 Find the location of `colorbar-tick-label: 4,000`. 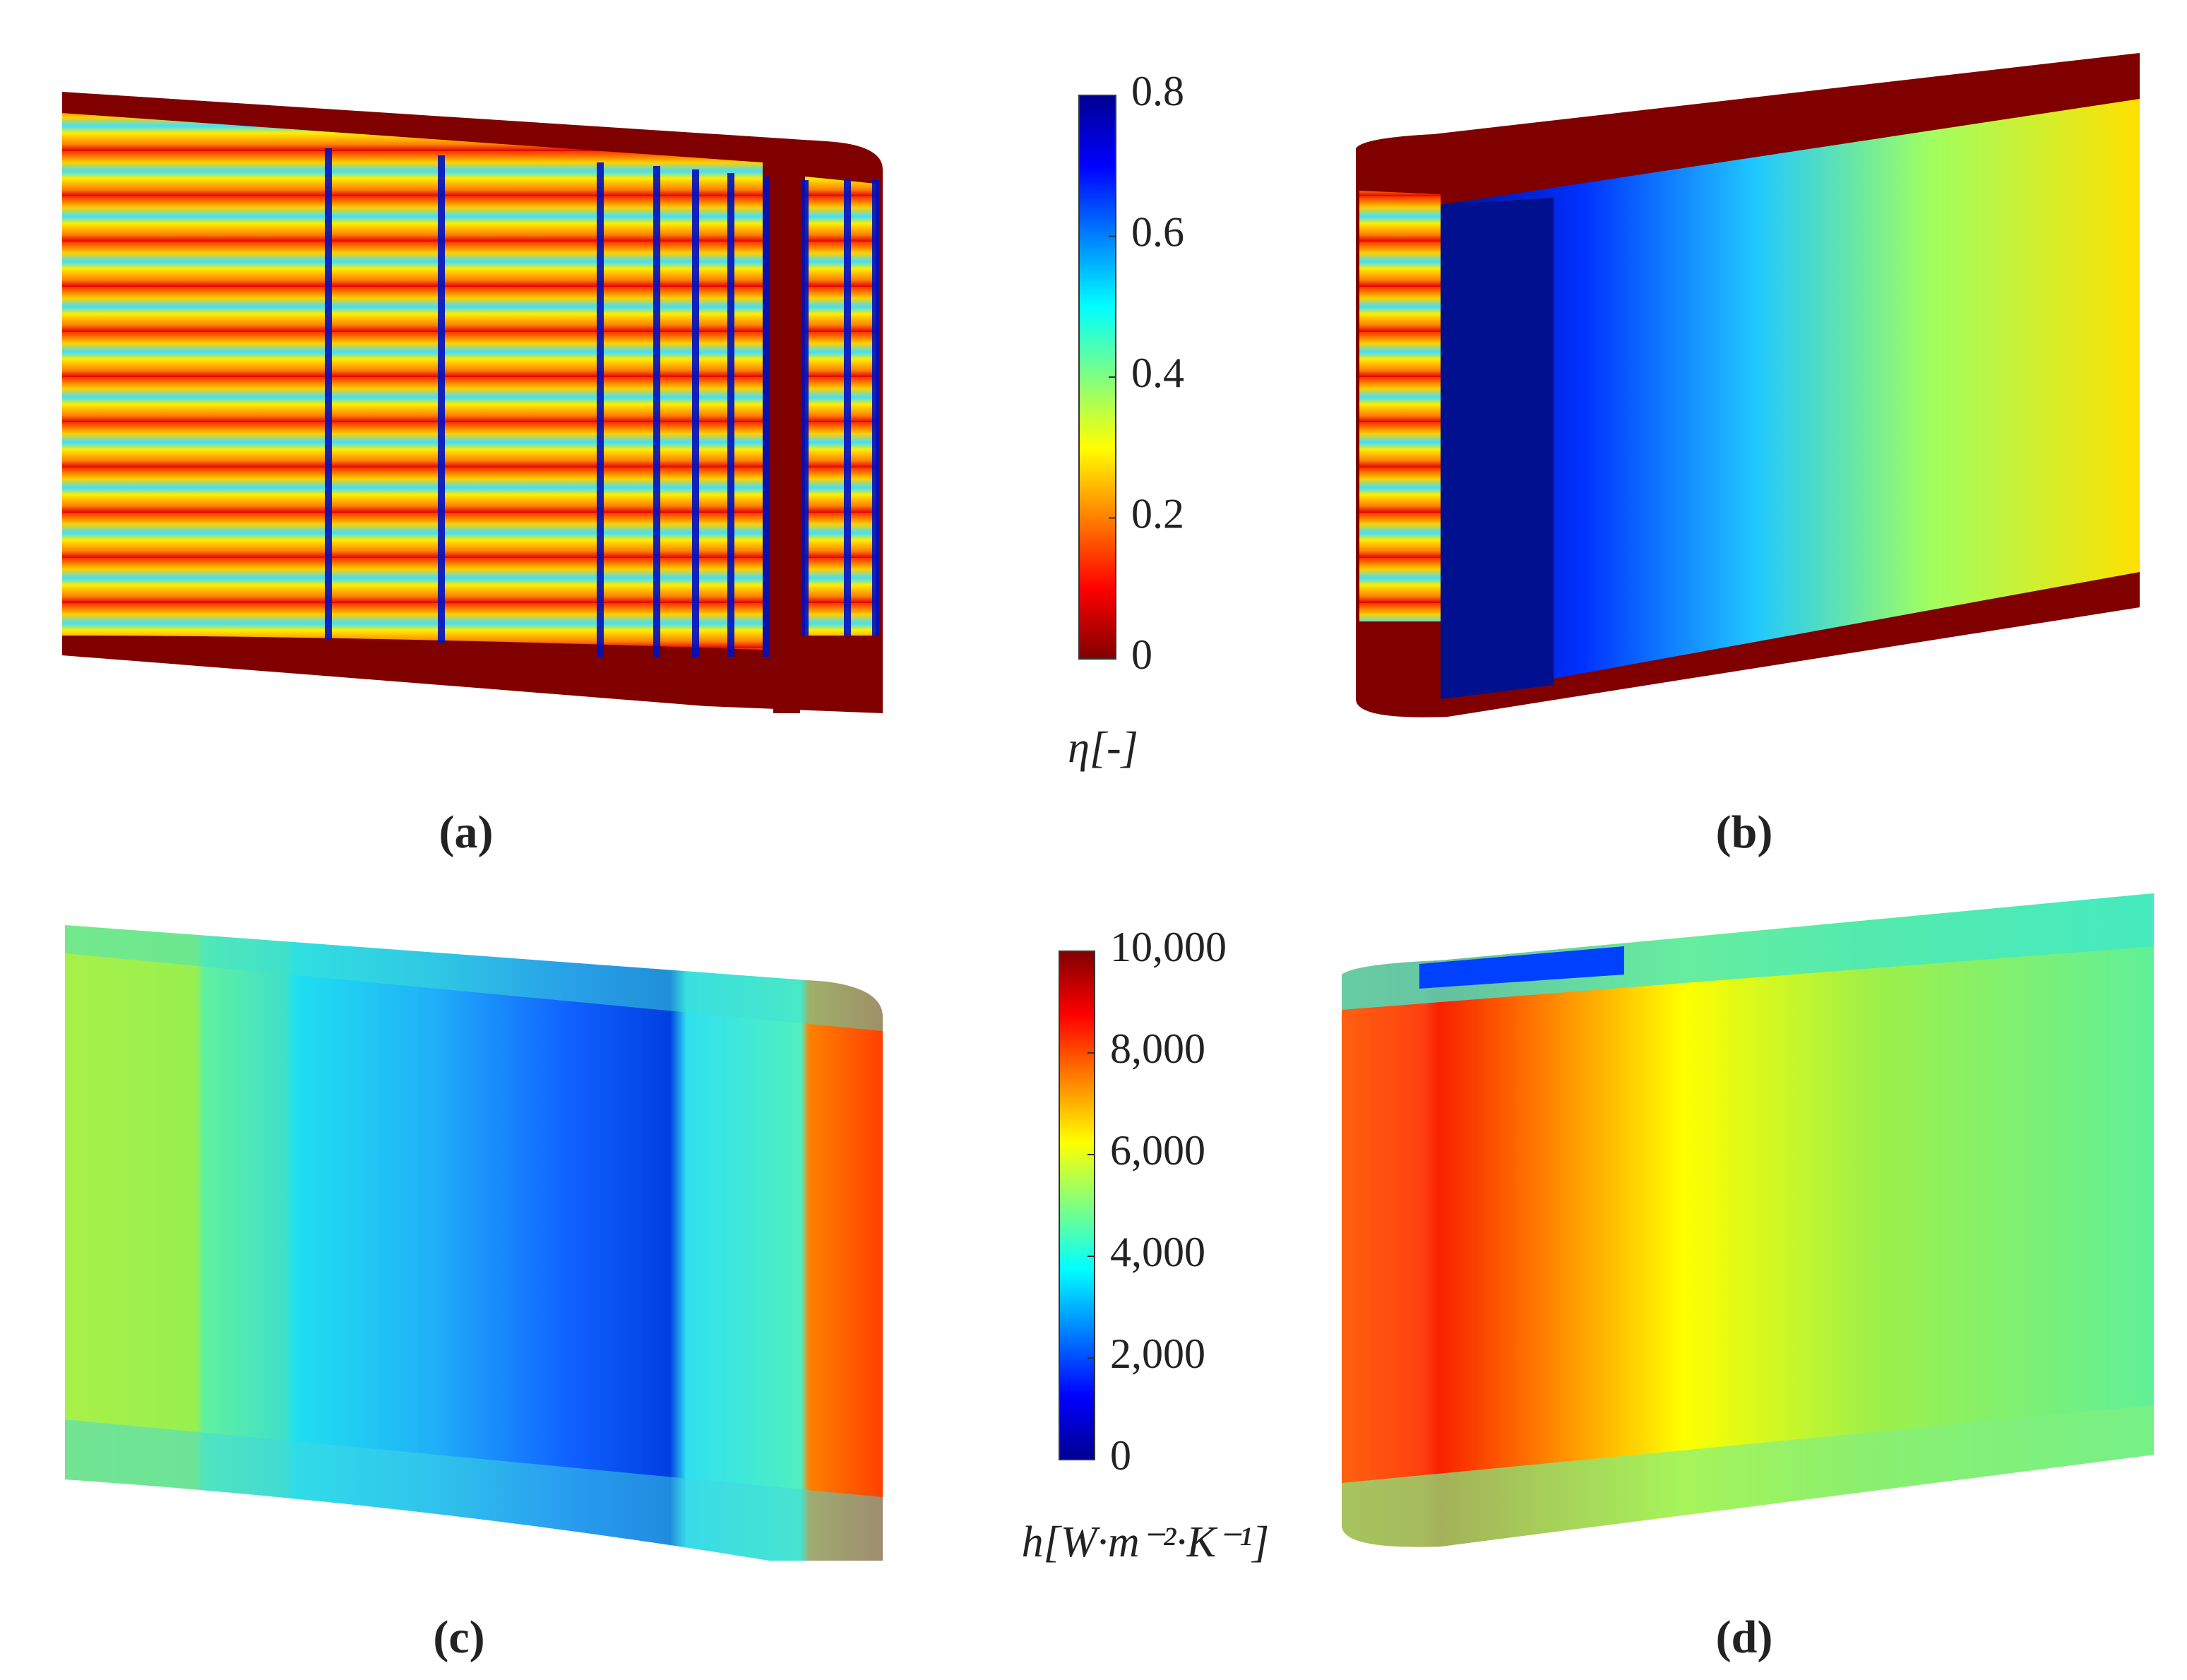

colorbar-tick-label: 4,000 is located at coordinates (1157, 1252).